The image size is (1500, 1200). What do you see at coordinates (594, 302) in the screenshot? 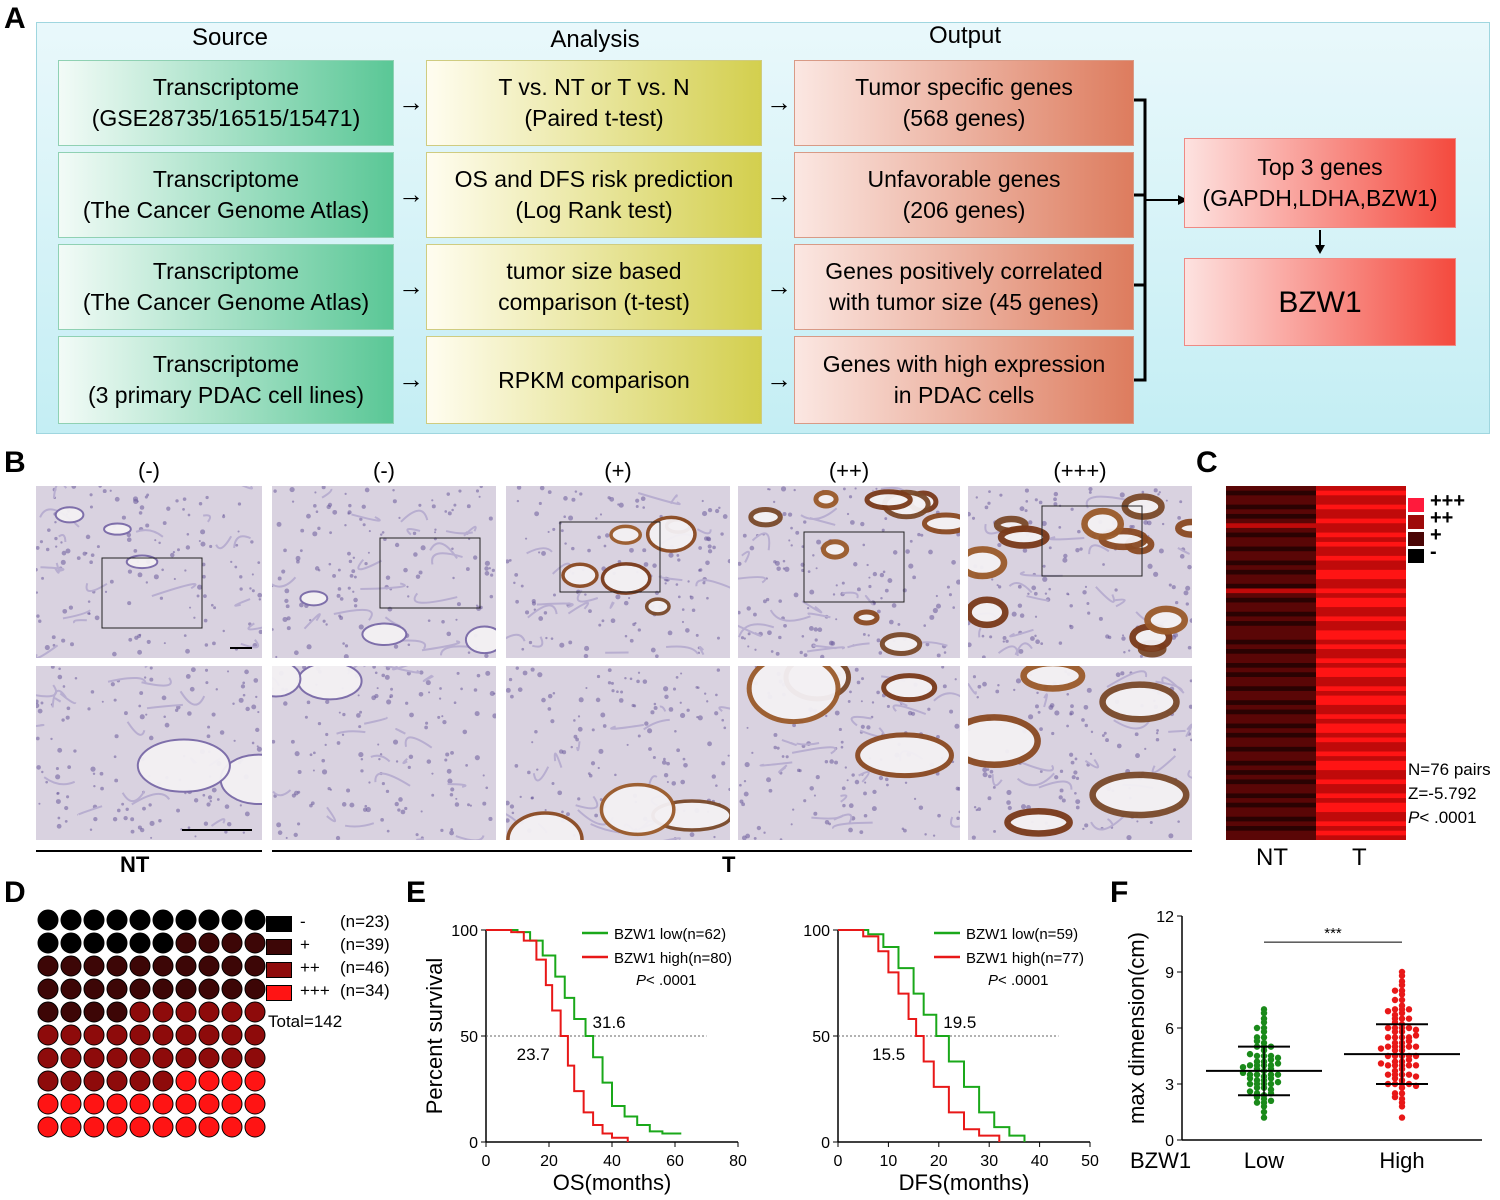
I see `analysis-line: comparison (t-test)` at bounding box center [594, 302].